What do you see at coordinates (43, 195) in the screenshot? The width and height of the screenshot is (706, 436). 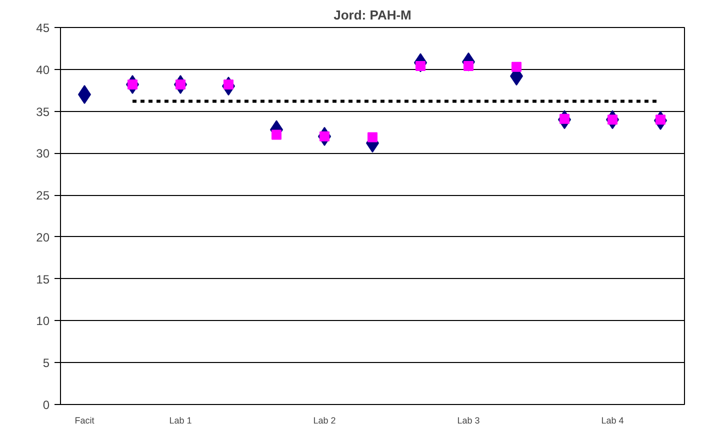 I see `y-tick-label: 25` at bounding box center [43, 195].